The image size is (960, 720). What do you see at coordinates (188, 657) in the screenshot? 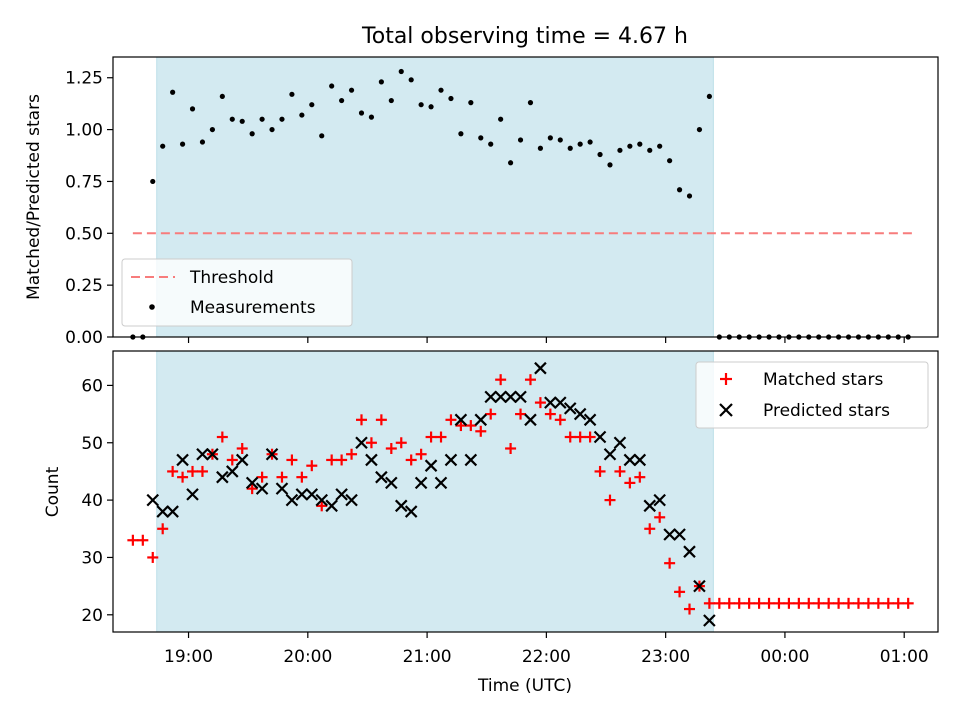
I see `x-tick-label: 19:00` at bounding box center [188, 657].